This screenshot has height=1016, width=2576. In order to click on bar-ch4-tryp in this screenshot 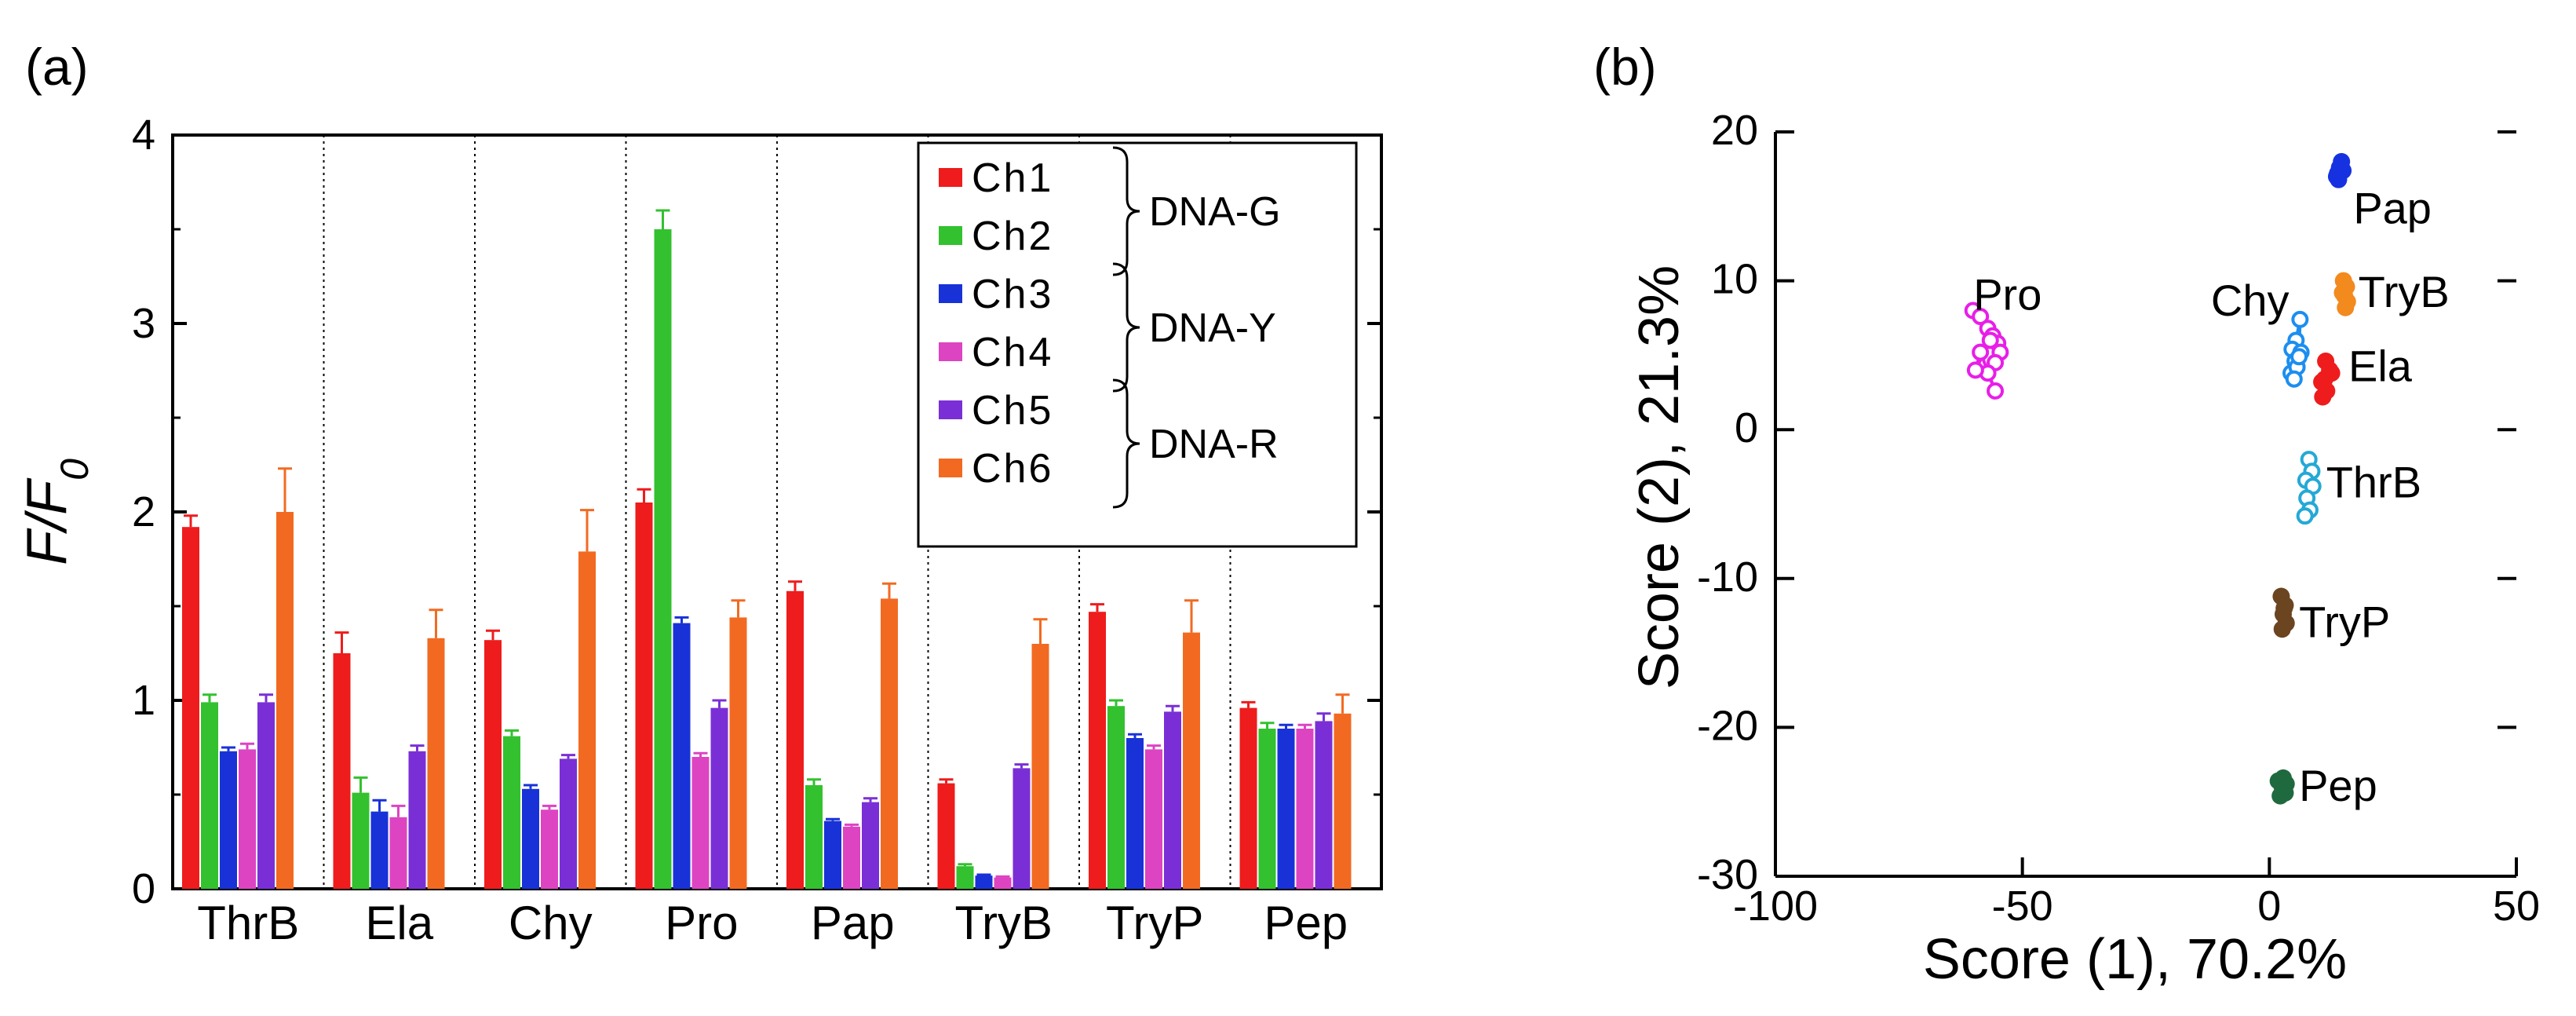, I will do `click(1153, 819)`.